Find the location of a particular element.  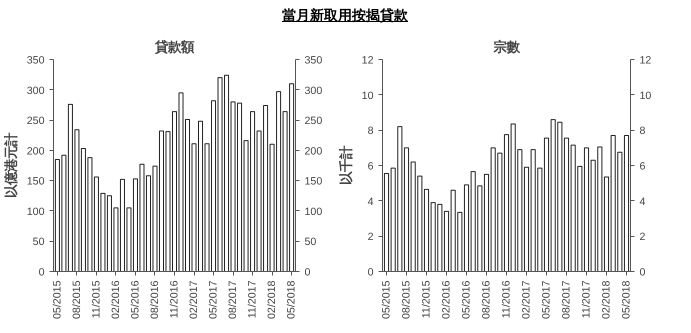

y2-tick-label: 150 is located at coordinates (313, 182).